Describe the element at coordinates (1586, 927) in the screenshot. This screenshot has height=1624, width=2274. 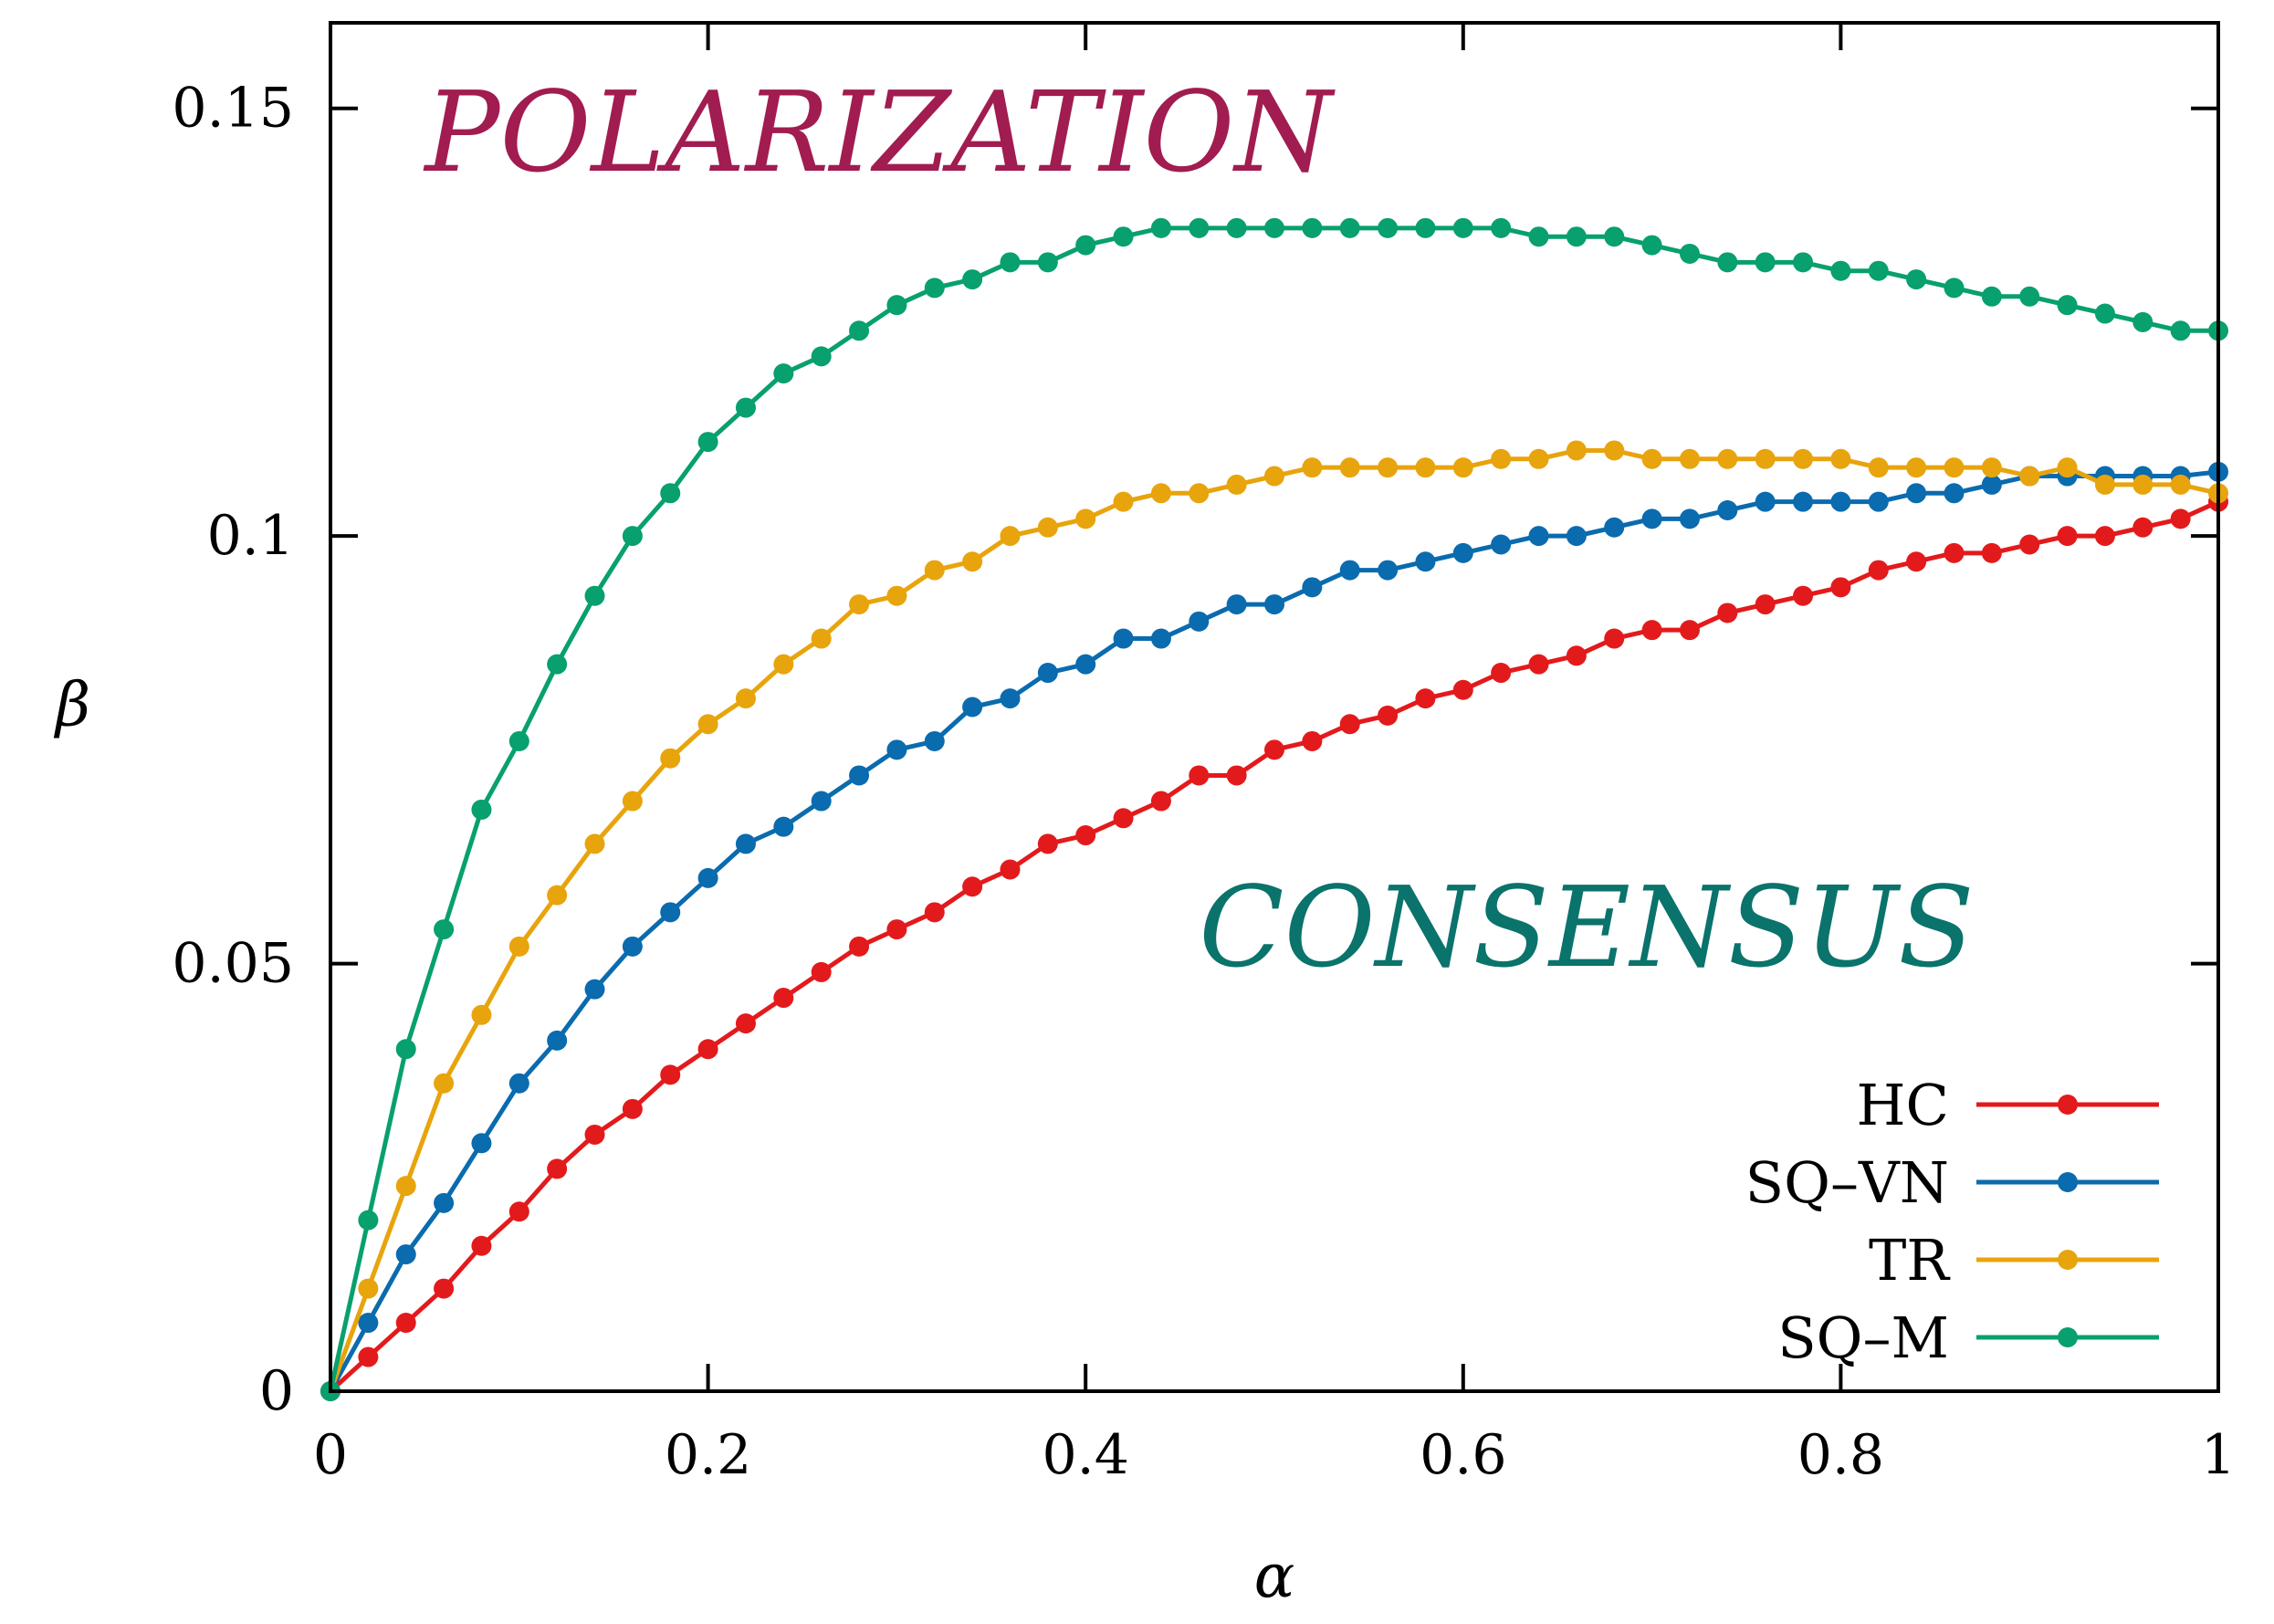
I see `consensus-region-label: CONSENSUS` at that location.